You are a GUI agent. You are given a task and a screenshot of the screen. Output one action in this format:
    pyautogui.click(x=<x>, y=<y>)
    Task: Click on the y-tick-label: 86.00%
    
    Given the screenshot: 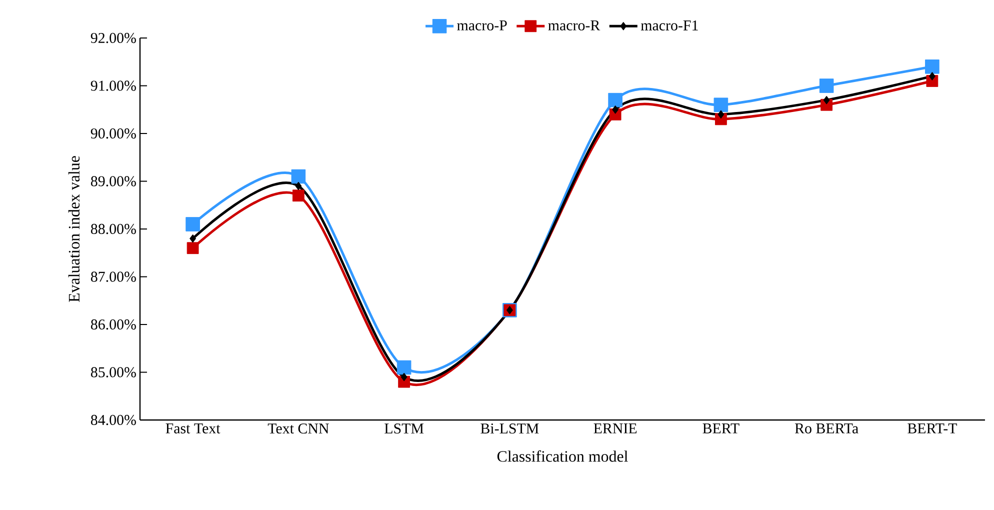 What is the action you would take?
    pyautogui.click(x=113, y=324)
    